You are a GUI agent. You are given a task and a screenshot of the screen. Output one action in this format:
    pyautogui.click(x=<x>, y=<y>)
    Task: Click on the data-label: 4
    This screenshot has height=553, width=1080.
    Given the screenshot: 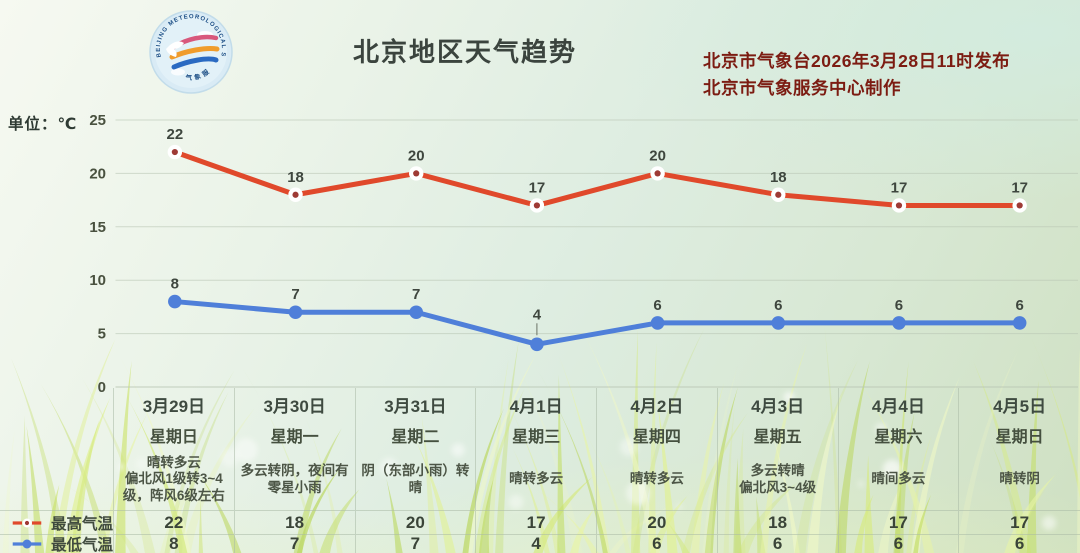 What is the action you would take?
    pyautogui.click(x=537, y=314)
    